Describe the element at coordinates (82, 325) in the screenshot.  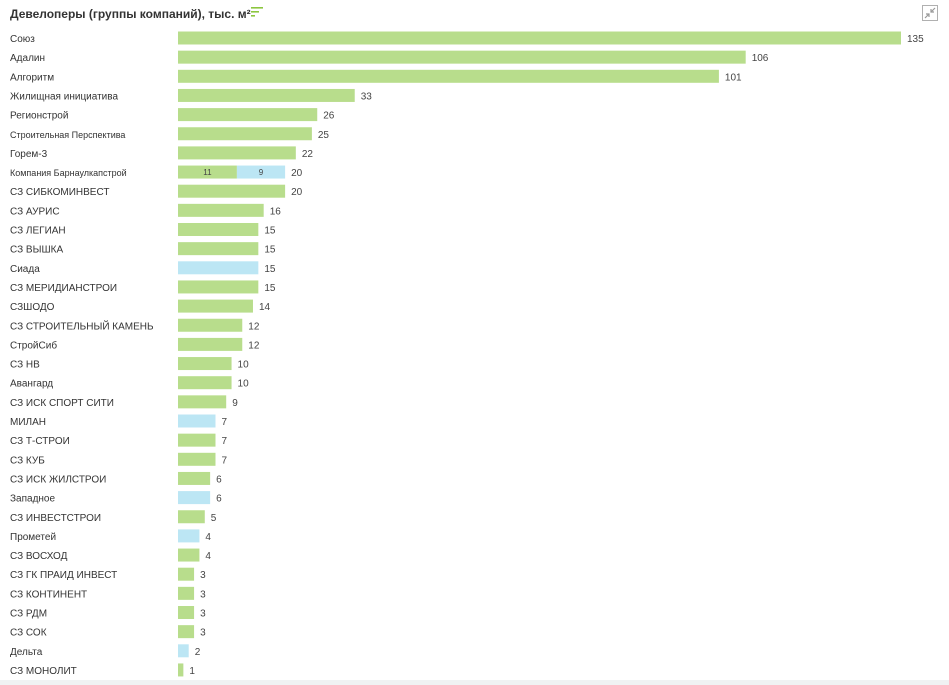
I see `category-label: СЗ СТРОИТЕЛЬНЫЙ КАМЕНЬ` at that location.